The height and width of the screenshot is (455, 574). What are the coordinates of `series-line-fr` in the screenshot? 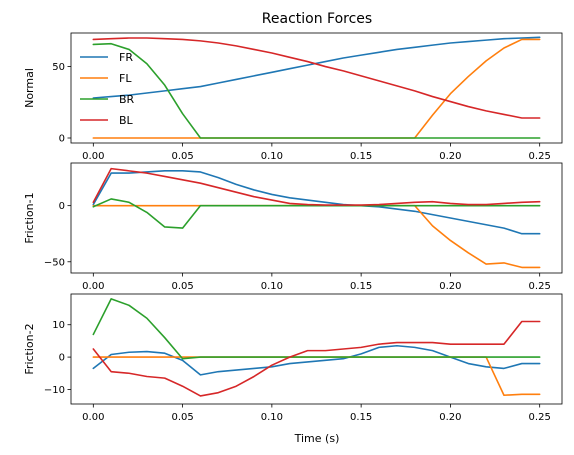 It's located at (316, 67).